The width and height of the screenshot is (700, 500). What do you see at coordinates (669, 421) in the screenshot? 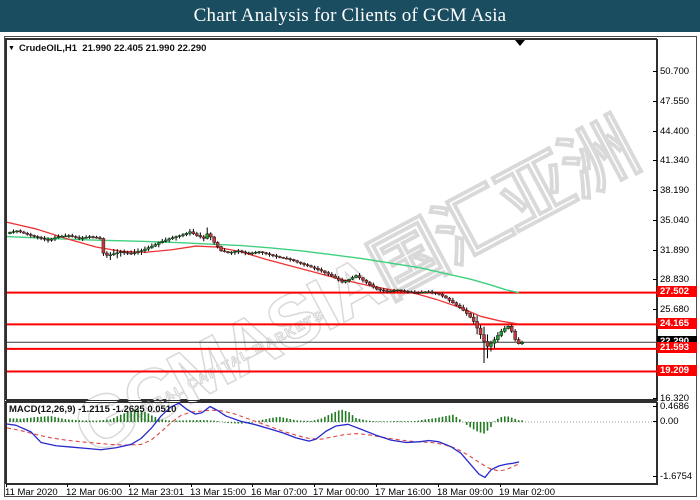
I see `macd-tick-label: 0.00` at bounding box center [669, 421].